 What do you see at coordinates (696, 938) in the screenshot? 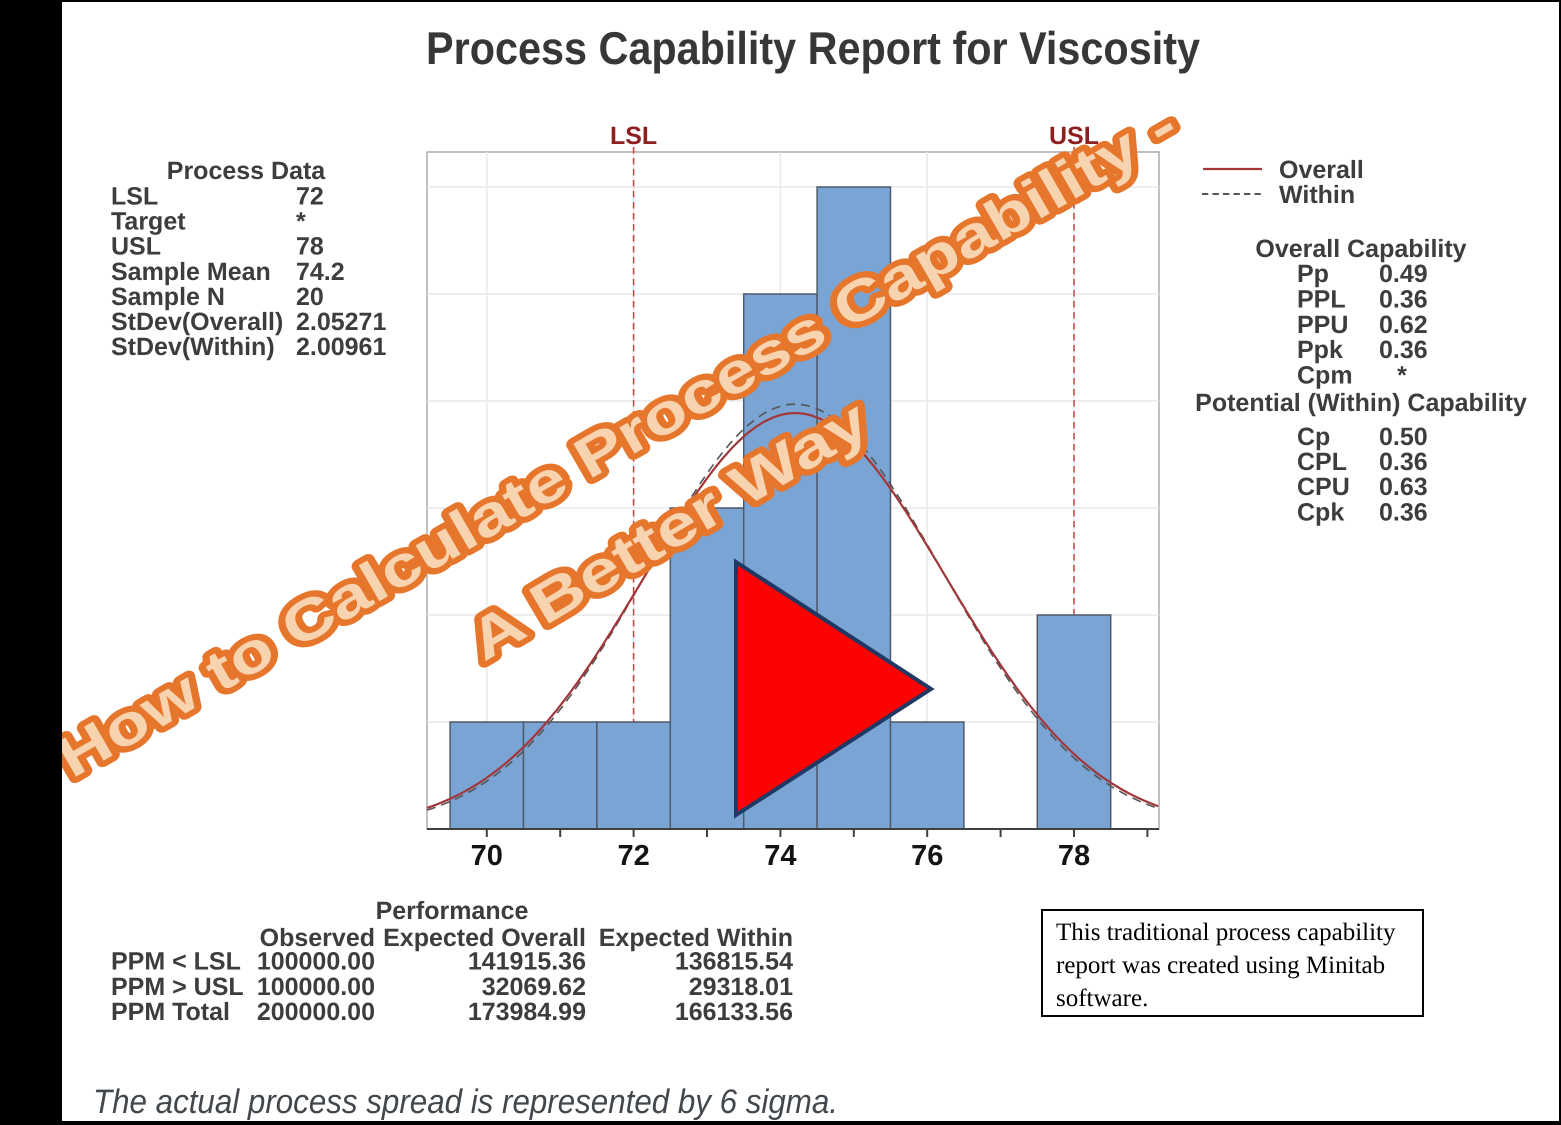
I see `svg-text: Expected Within` at bounding box center [696, 938].